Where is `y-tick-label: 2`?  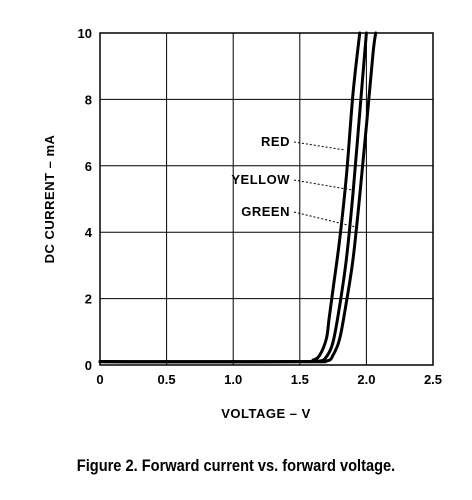 y-tick-label: 2 is located at coordinates (88, 299).